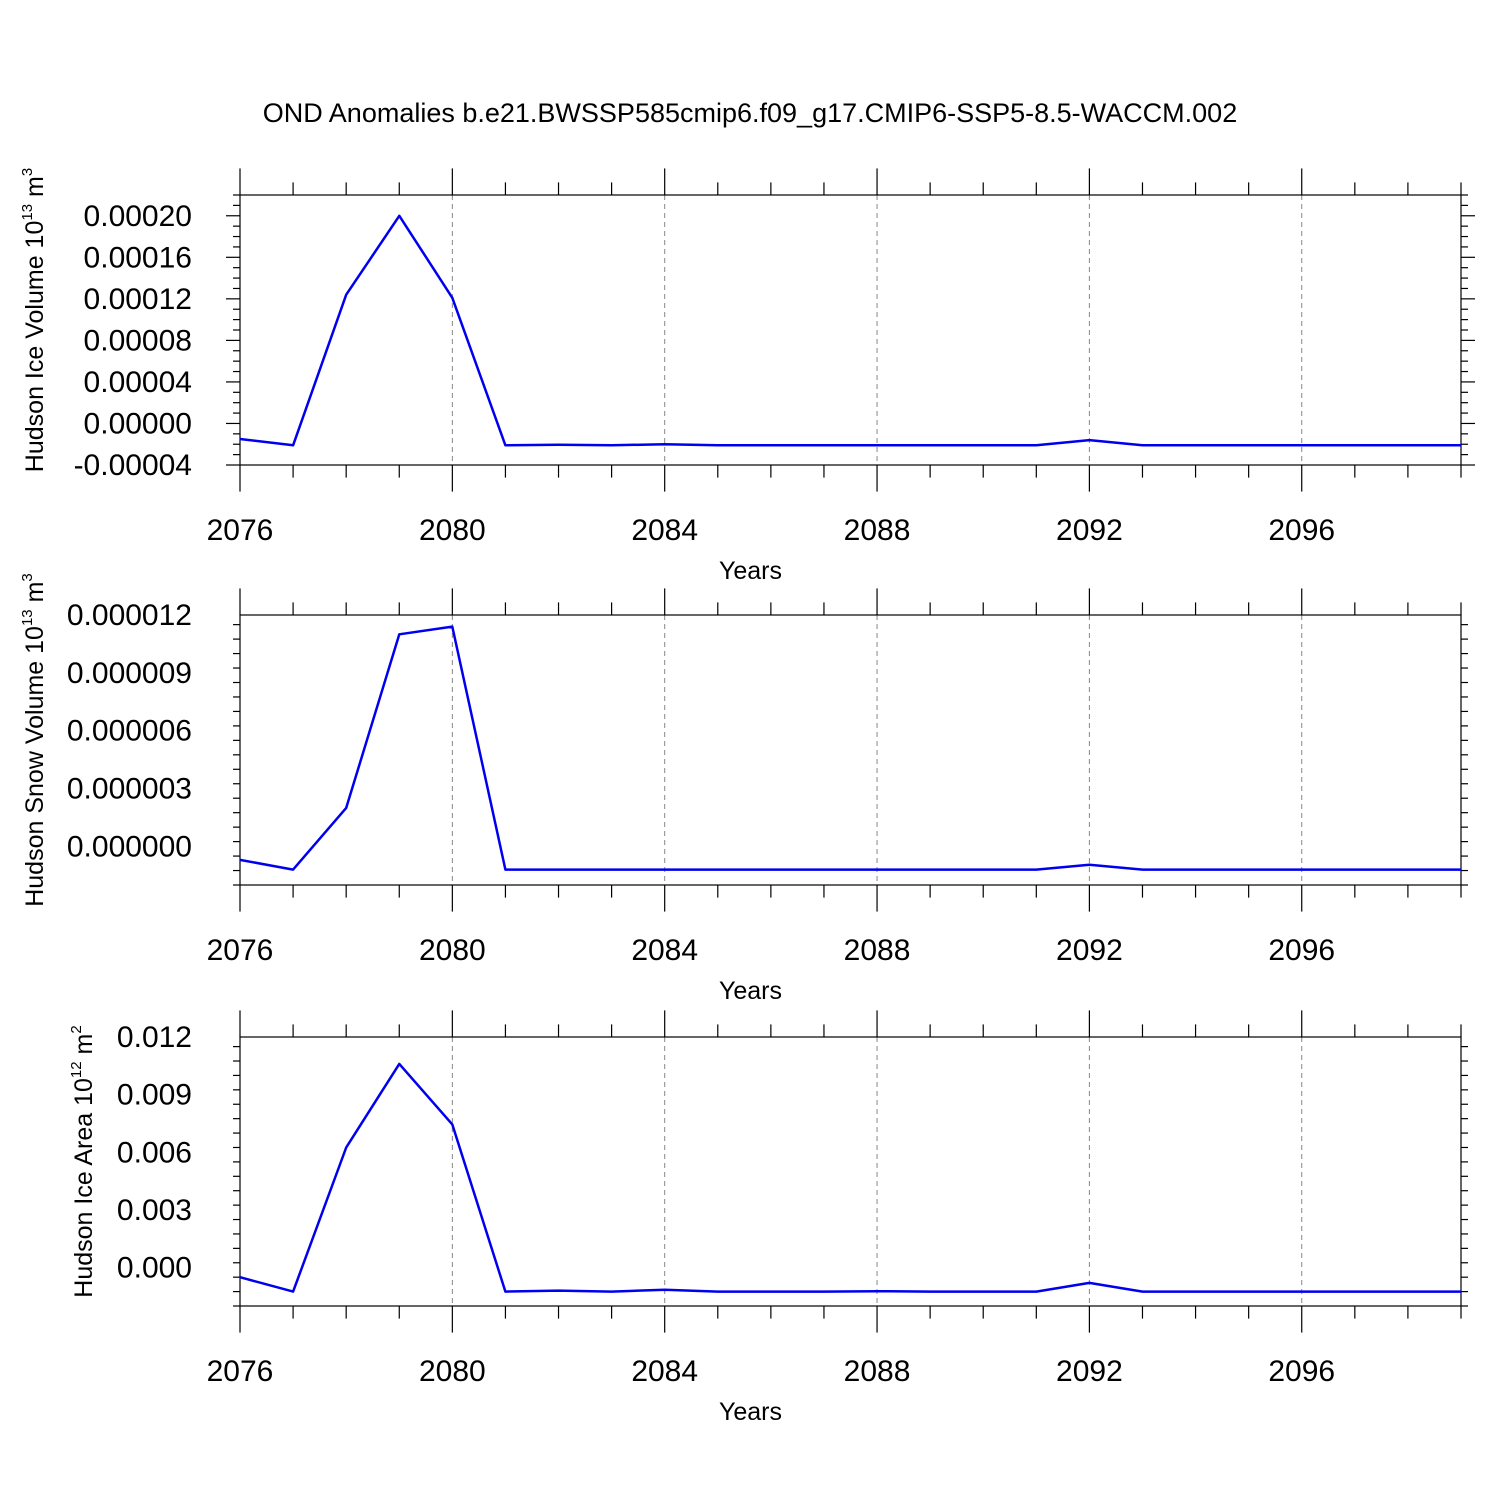  What do you see at coordinates (138, 340) in the screenshot?
I see `y-tick-label: 0.00008` at bounding box center [138, 340].